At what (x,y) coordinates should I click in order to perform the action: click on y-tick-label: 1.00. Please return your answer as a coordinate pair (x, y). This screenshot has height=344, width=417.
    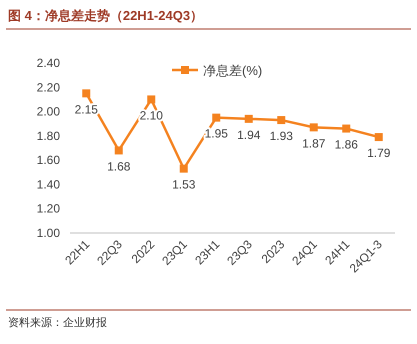
    Looking at the image, I should click on (48, 233).